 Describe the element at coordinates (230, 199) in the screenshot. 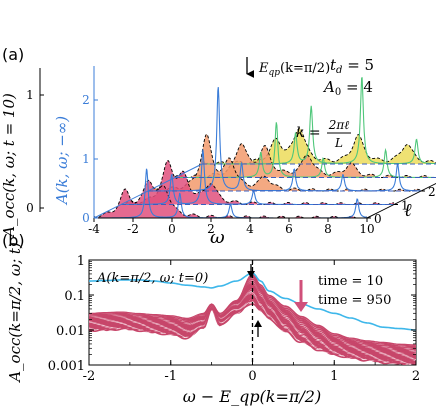

I see `occupied-surface-l0` at that location.